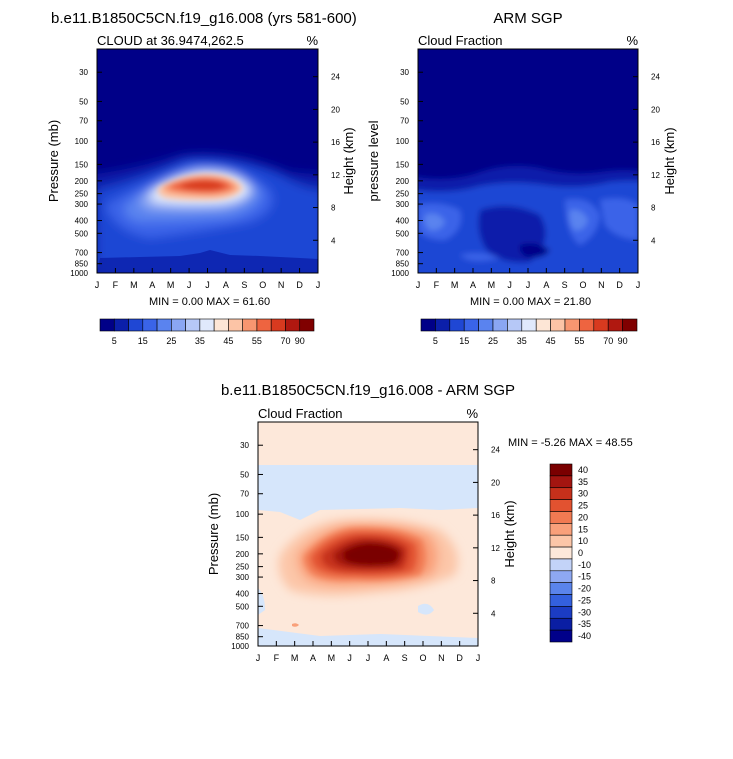 The width and height of the screenshot is (733, 759). What do you see at coordinates (579, 341) in the screenshot?
I see `colorbar-label: 55` at bounding box center [579, 341].